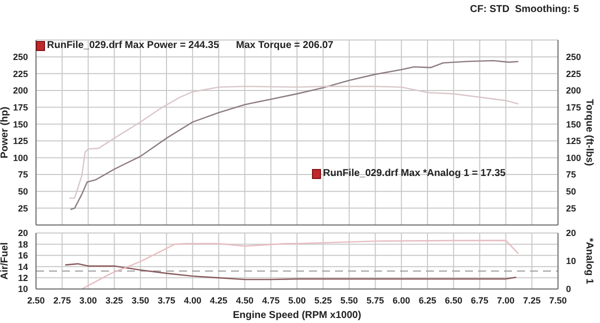 This screenshot has width=600, height=323. I want to click on x-tick-label: 2.75, so click(62, 300).